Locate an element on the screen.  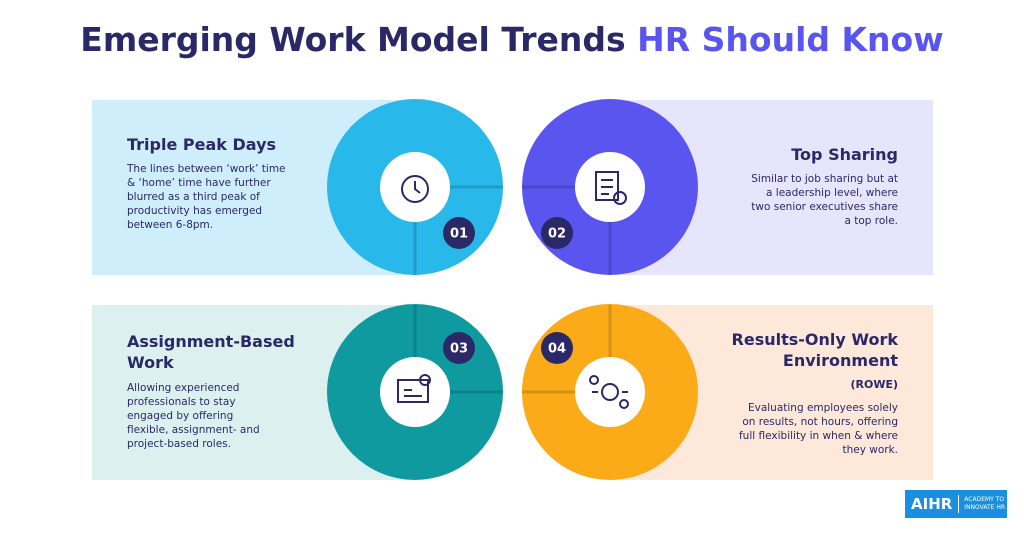
card-title: Triple Peak Days is located at coordinates (202, 144).